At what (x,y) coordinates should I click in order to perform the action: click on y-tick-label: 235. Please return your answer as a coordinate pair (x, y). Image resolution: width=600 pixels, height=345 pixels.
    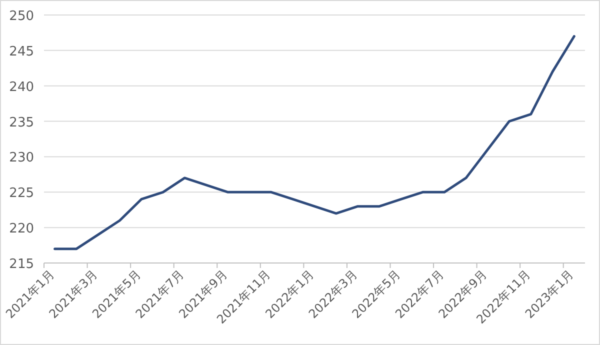
    Looking at the image, I should click on (21, 122).